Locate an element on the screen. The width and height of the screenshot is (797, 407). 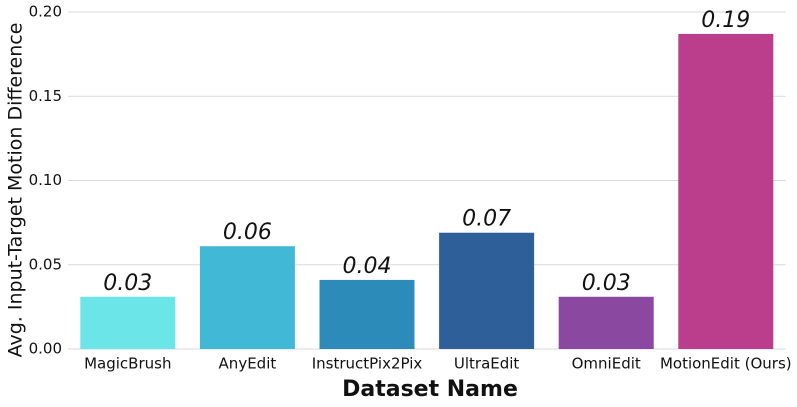
value-label: 0.04 is located at coordinates (367, 266).